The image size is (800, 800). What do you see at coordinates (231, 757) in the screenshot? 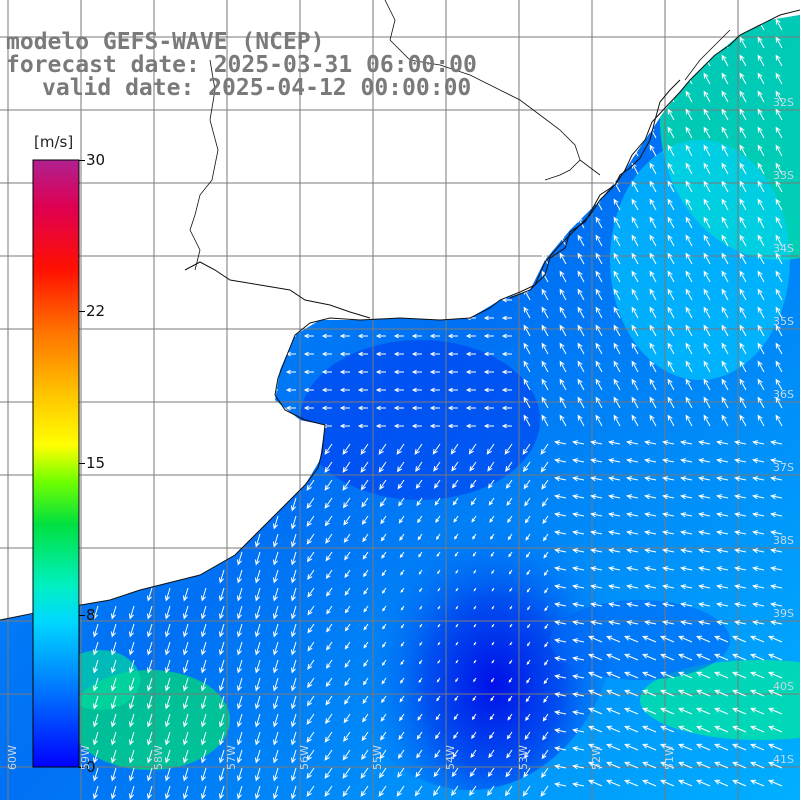
I see `longitude-label: 57W` at bounding box center [231, 757].